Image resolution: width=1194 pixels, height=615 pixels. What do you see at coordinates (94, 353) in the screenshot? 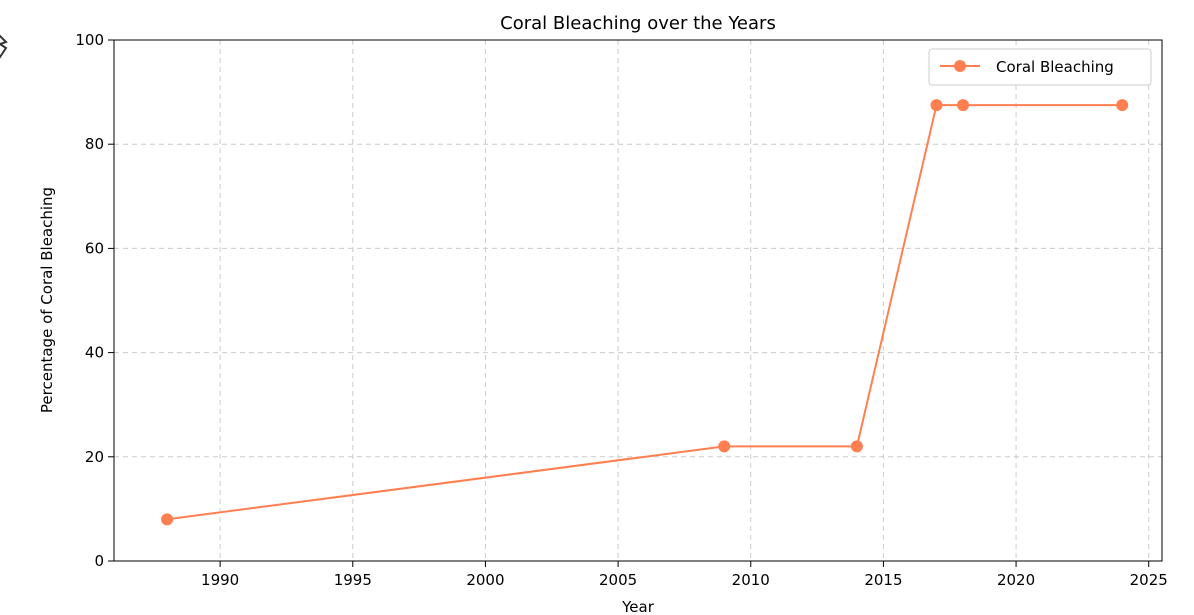
I see `y-tick-label: 40` at bounding box center [94, 353].